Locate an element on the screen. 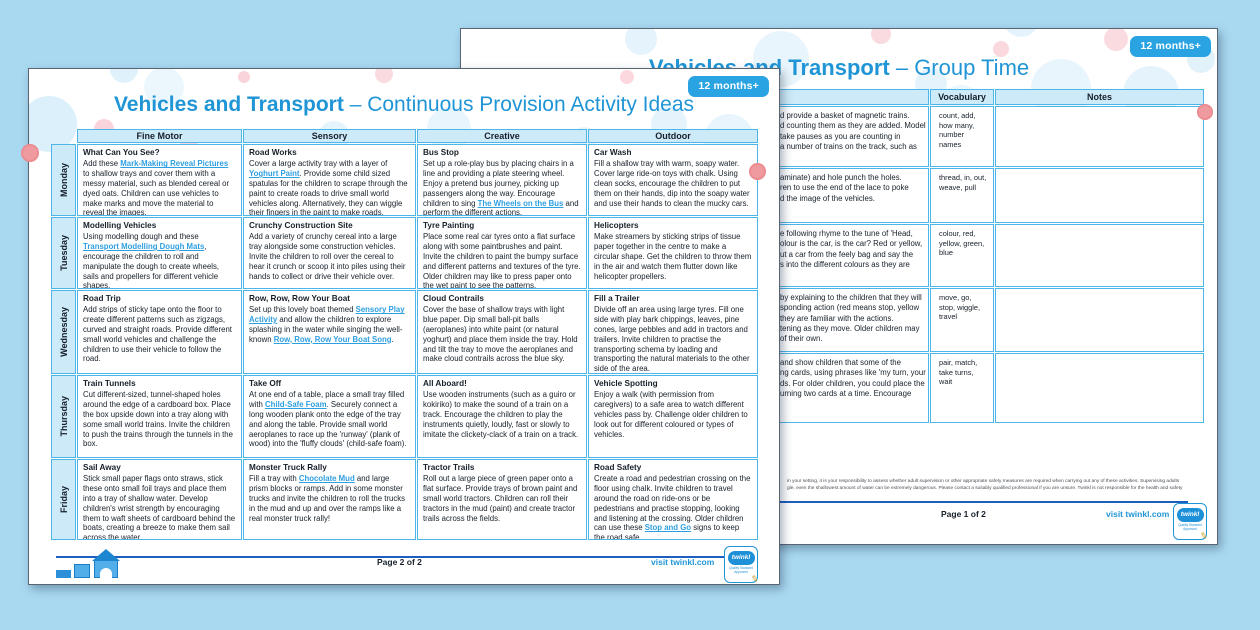 This screenshot has height=630, width=1260. activity-title: Sail Away is located at coordinates (102, 467).